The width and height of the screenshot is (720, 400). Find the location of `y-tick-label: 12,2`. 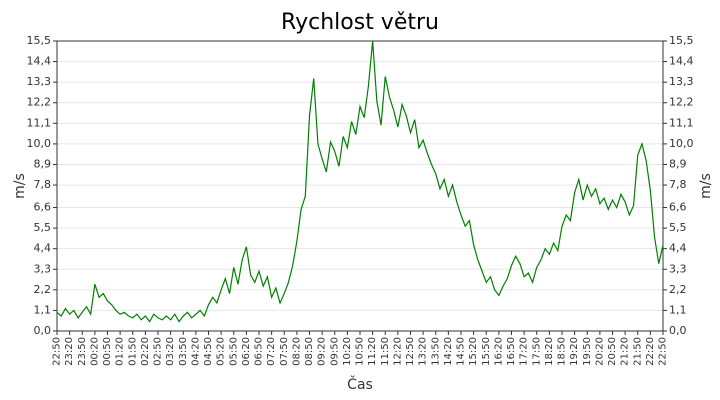

y-tick-label: 12,2 is located at coordinates (39, 102).